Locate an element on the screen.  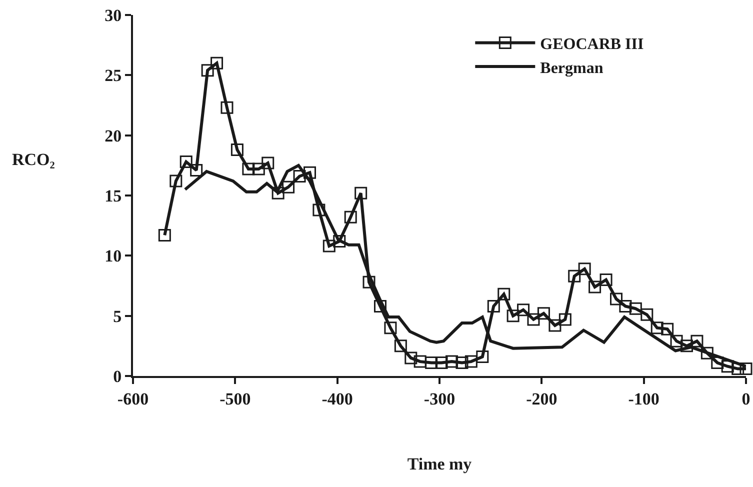
legend-label: GEOCARB III is located at coordinates (592, 44).